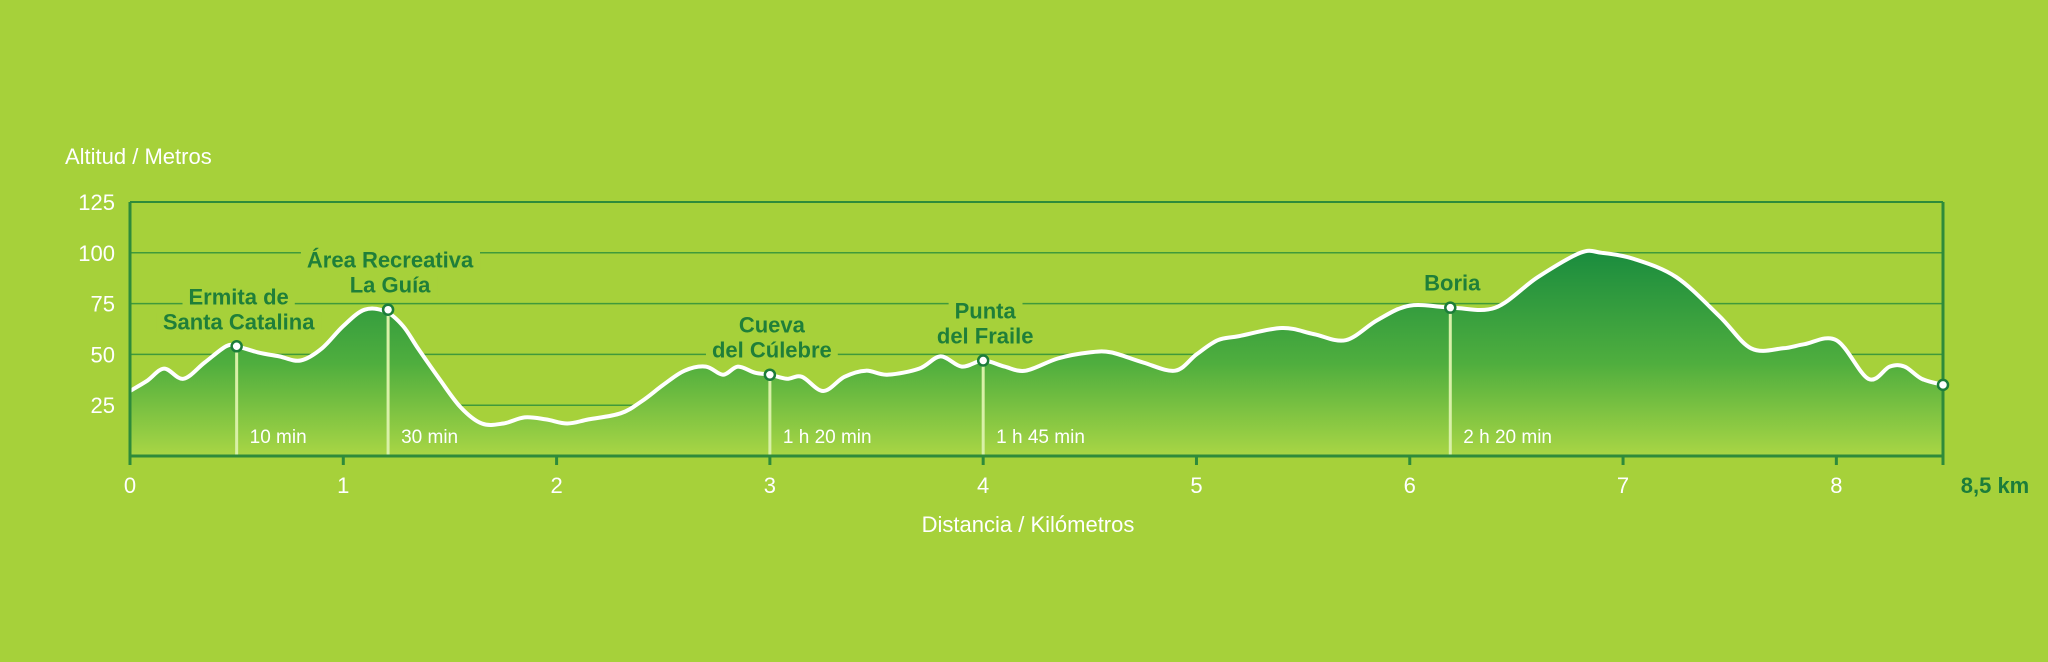 The image size is (2048, 662). I want to click on waypoint-name: del Fraile, so click(985, 335).